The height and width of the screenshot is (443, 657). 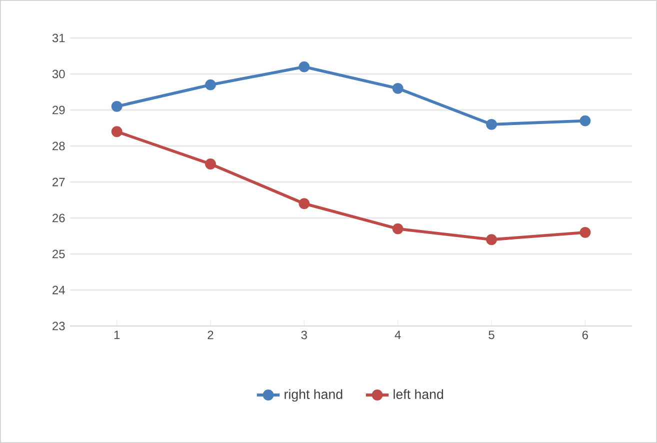 I want to click on x-tick-label: 1, so click(x=117, y=334).